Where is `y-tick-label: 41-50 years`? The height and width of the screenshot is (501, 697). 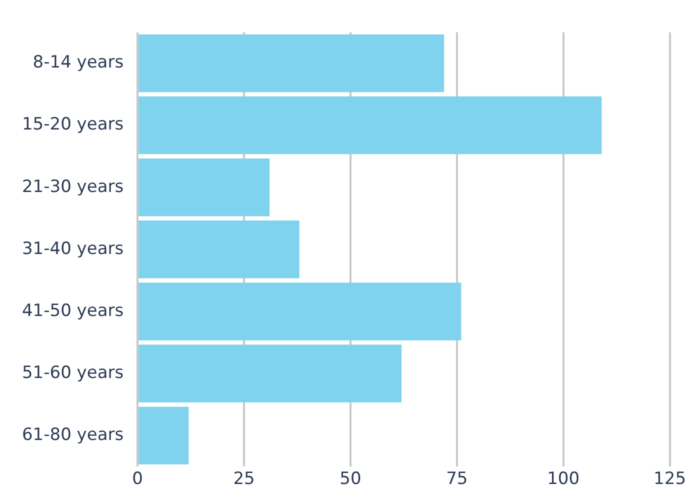
y-tick-label: 41-50 years is located at coordinates (73, 310).